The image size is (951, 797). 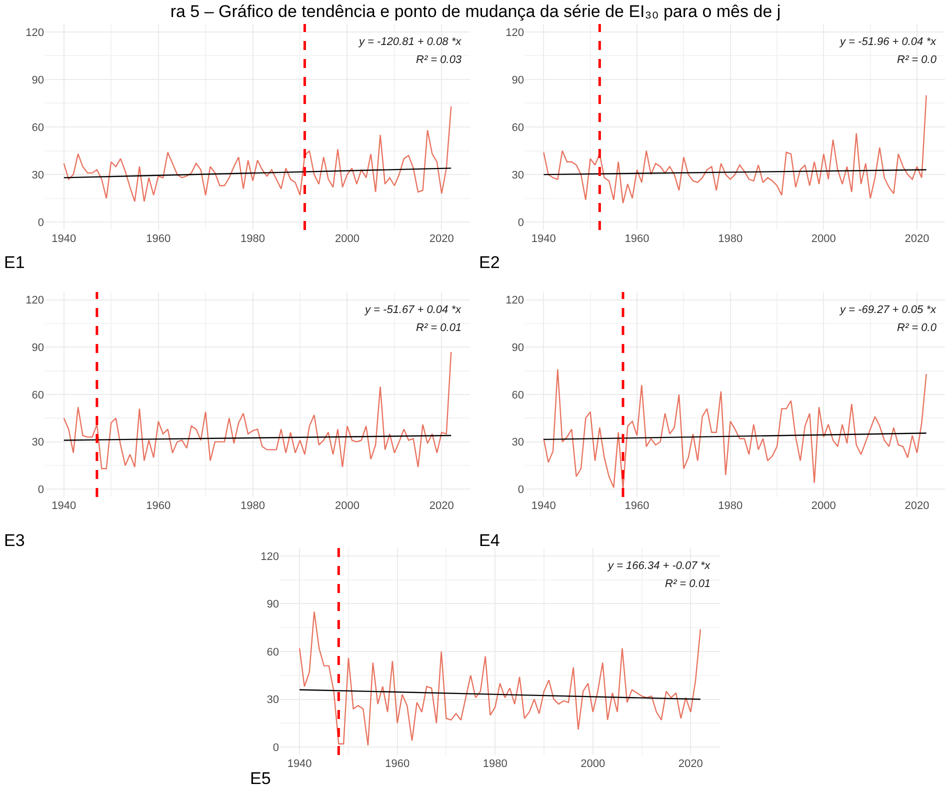 I want to click on annotation: y = -51.96 + 0.04 *x, so click(x=888, y=42).